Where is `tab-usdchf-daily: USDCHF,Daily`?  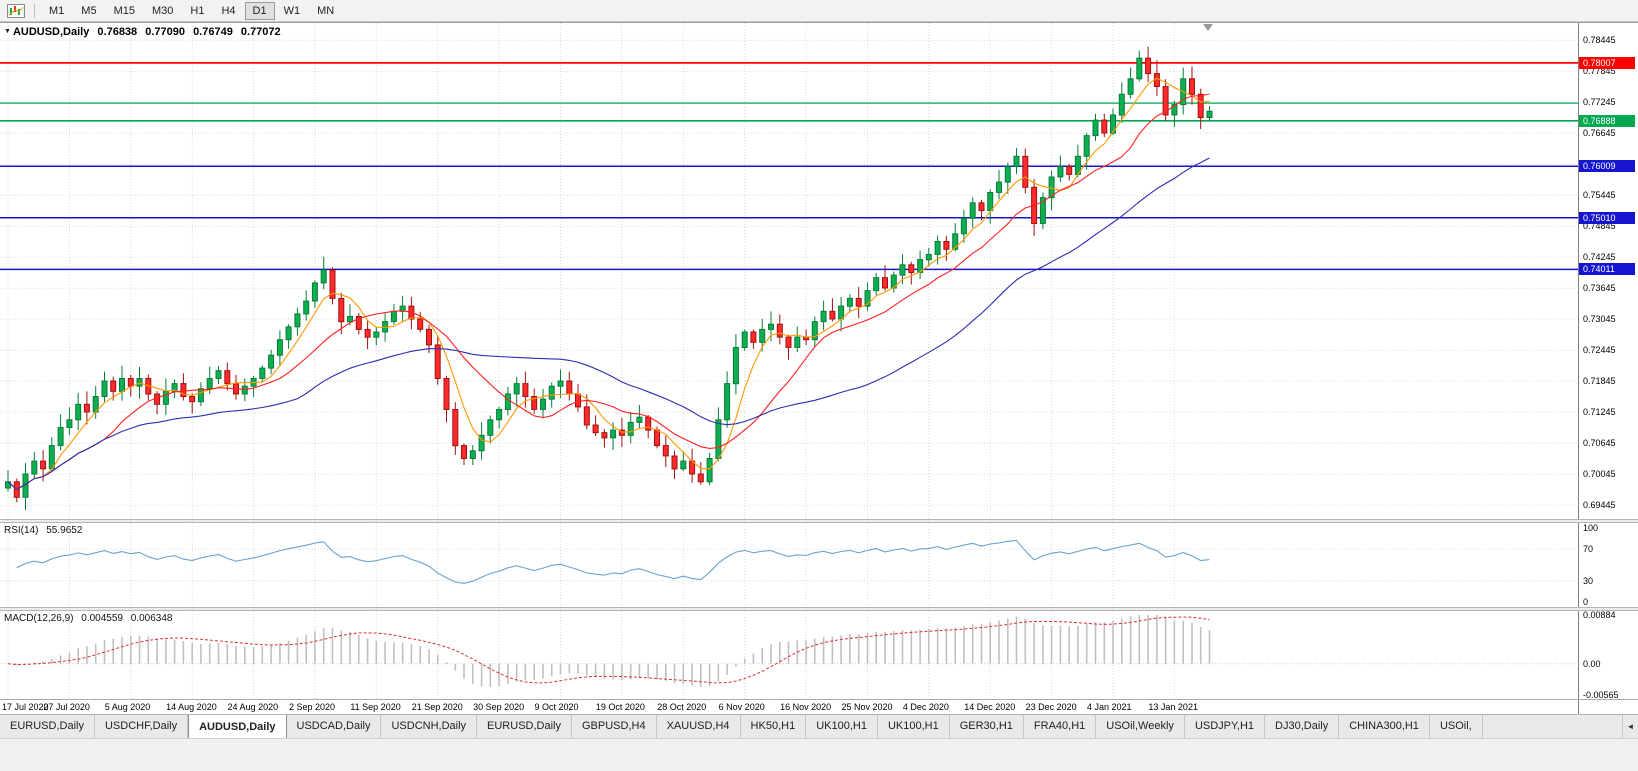 tab-usdchf-daily: USDCHF,Daily is located at coordinates (141, 726).